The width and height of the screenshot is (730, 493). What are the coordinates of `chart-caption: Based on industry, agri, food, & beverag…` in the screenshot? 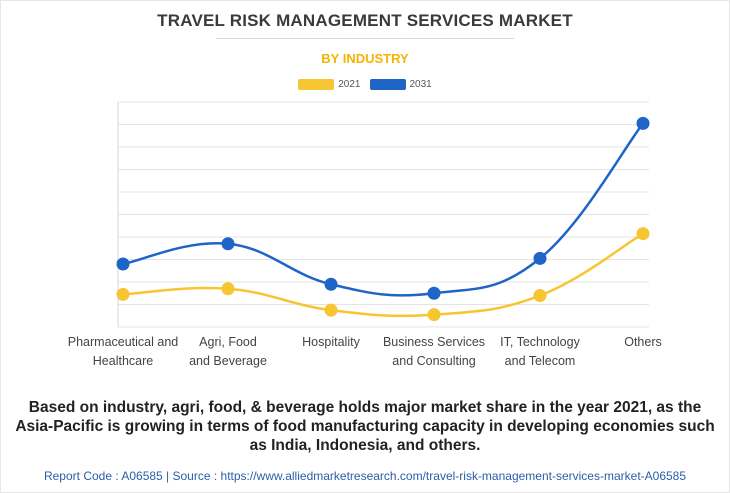 It's located at (365, 426).